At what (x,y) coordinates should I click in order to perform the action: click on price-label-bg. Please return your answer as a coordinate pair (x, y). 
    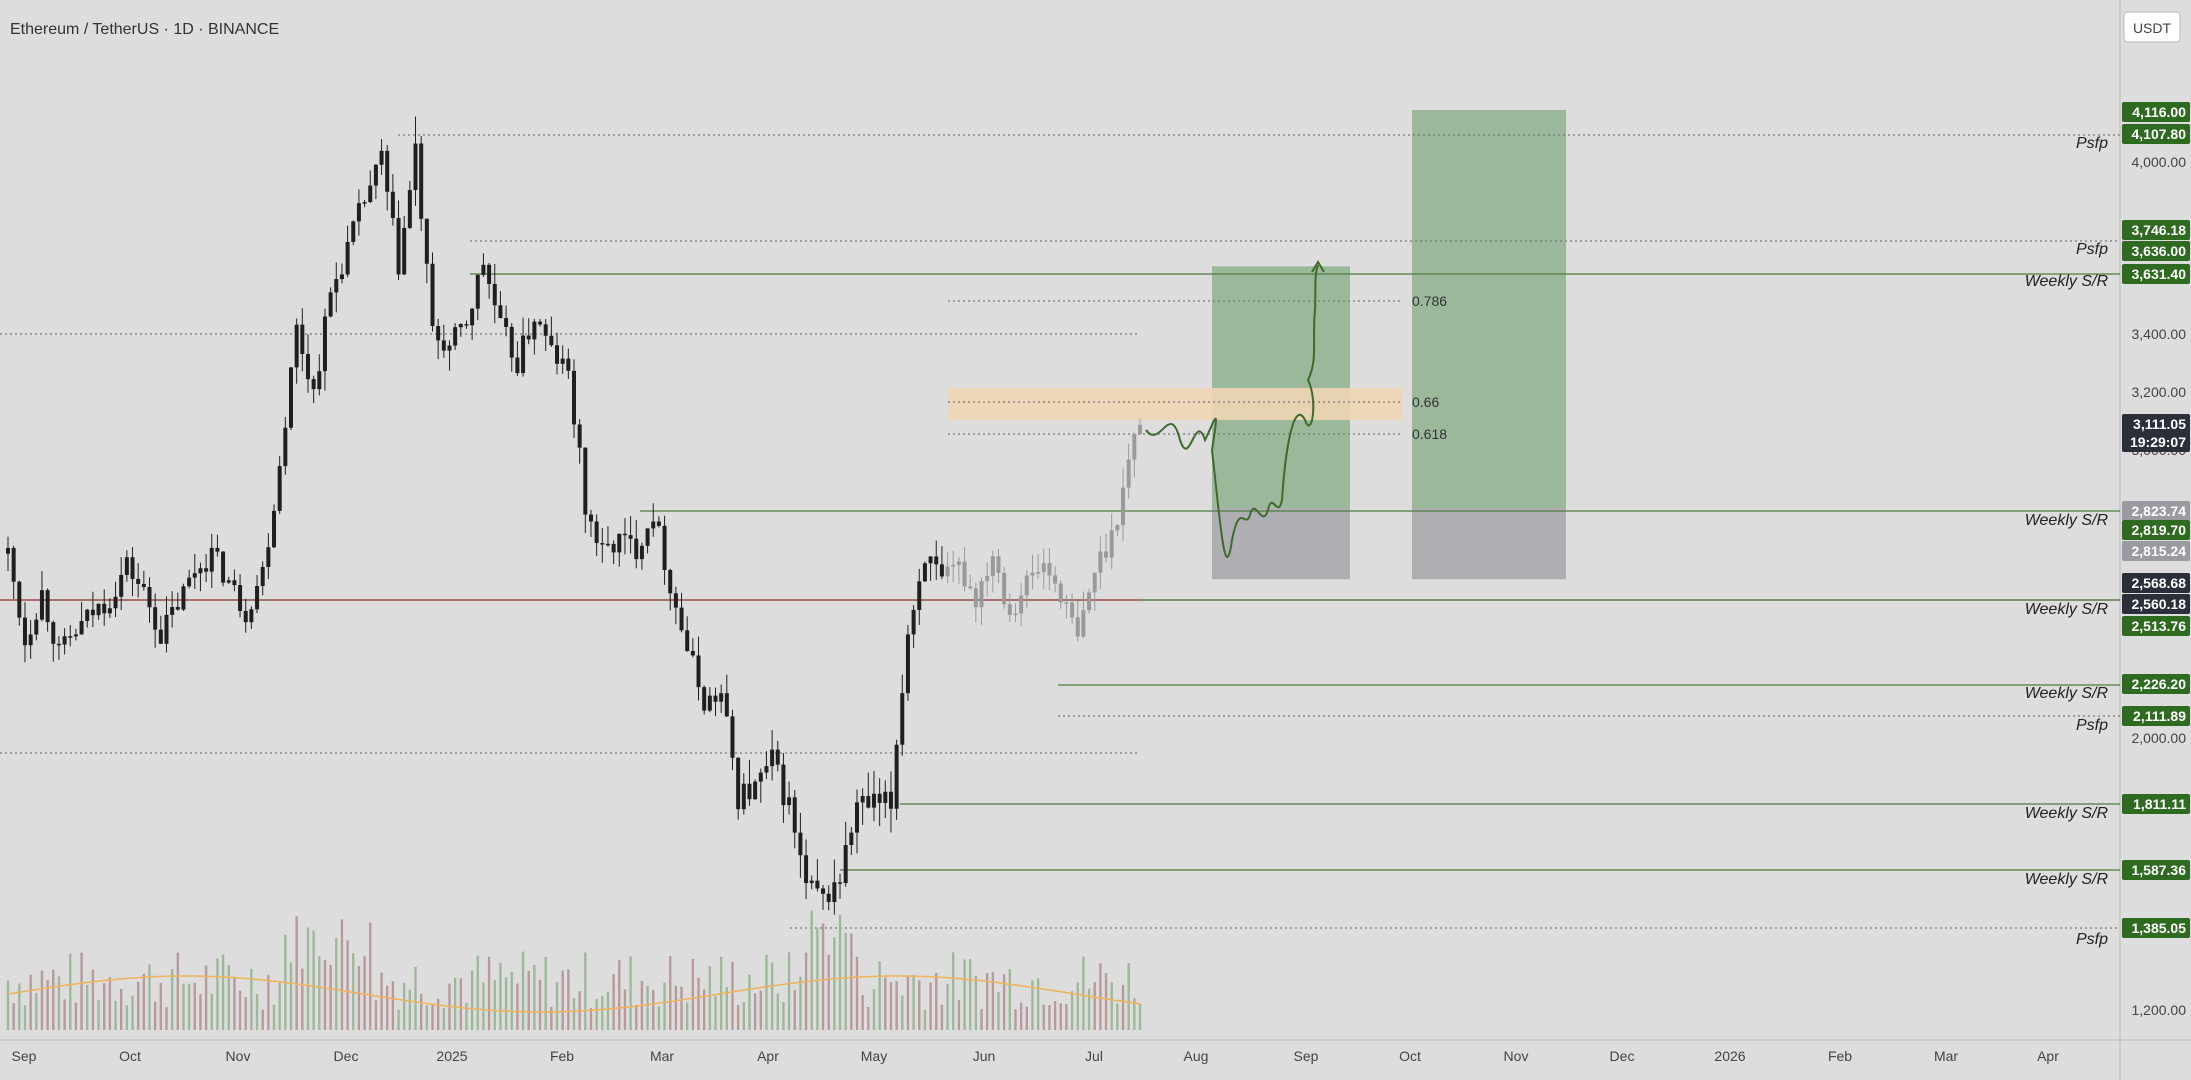
    Looking at the image, I should click on (2156, 870).